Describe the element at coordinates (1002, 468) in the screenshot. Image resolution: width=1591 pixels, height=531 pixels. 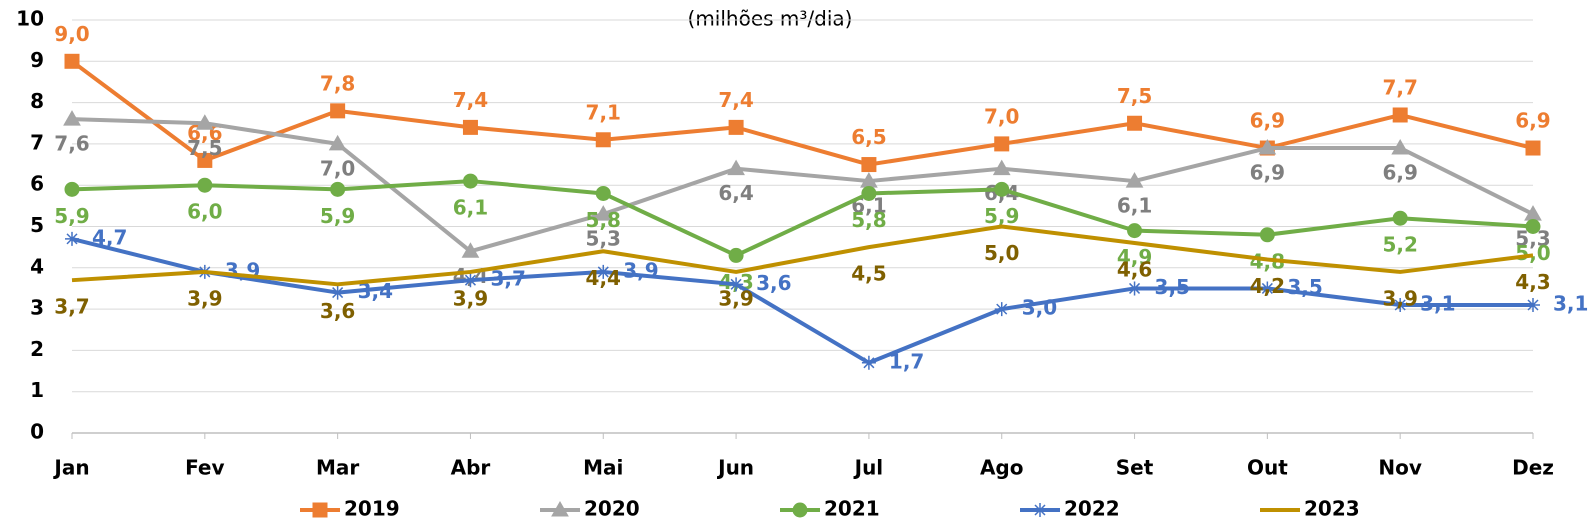
I see `x-tick-label: Ago` at that location.